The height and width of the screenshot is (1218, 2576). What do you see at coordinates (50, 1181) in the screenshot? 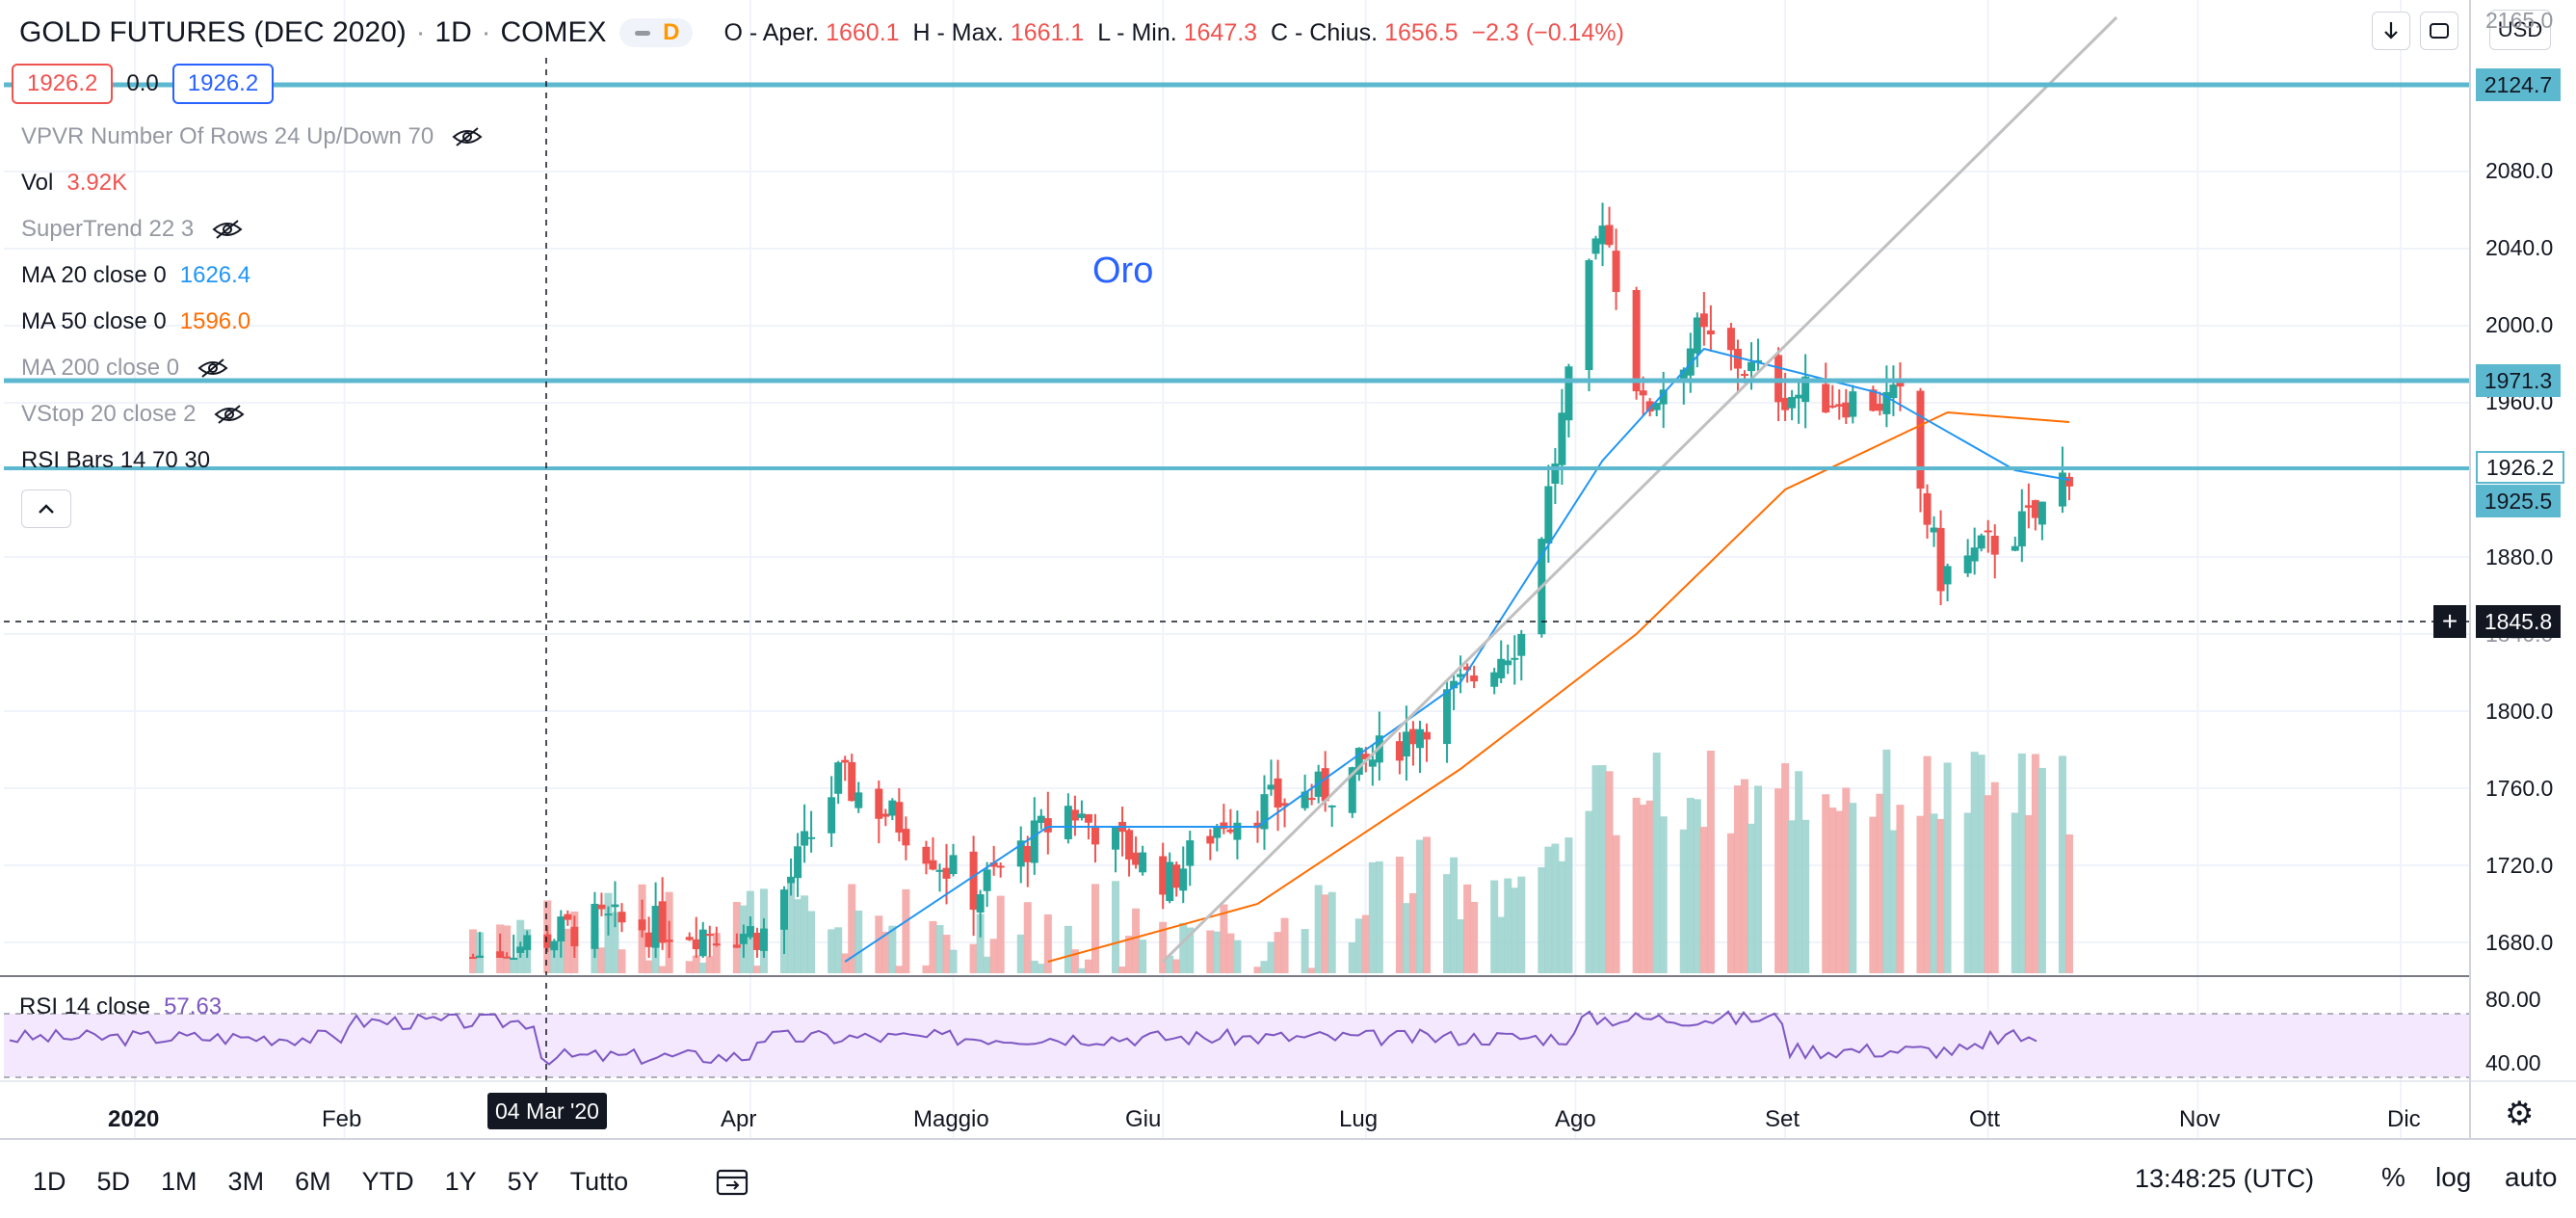
I see `timeframe-1d: 1D` at bounding box center [50, 1181].